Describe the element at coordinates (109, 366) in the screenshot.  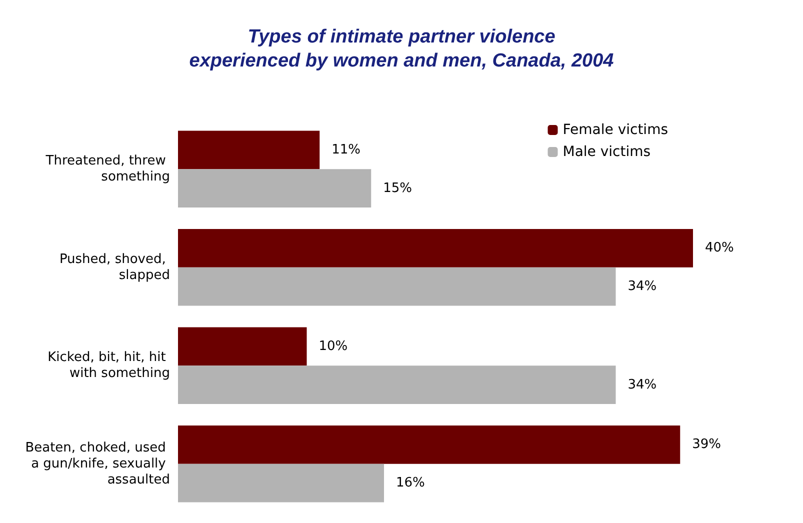
I see `y-tick-label: Kicked, bit, hit, hit with something` at that location.